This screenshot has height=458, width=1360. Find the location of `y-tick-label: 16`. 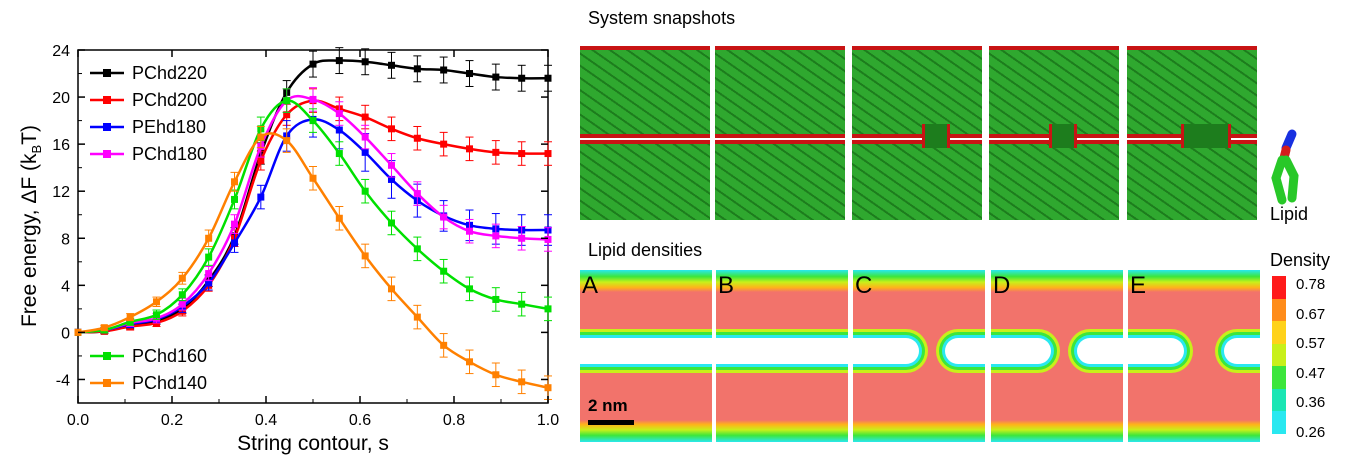

y-tick-label: 16 is located at coordinates (61, 145).